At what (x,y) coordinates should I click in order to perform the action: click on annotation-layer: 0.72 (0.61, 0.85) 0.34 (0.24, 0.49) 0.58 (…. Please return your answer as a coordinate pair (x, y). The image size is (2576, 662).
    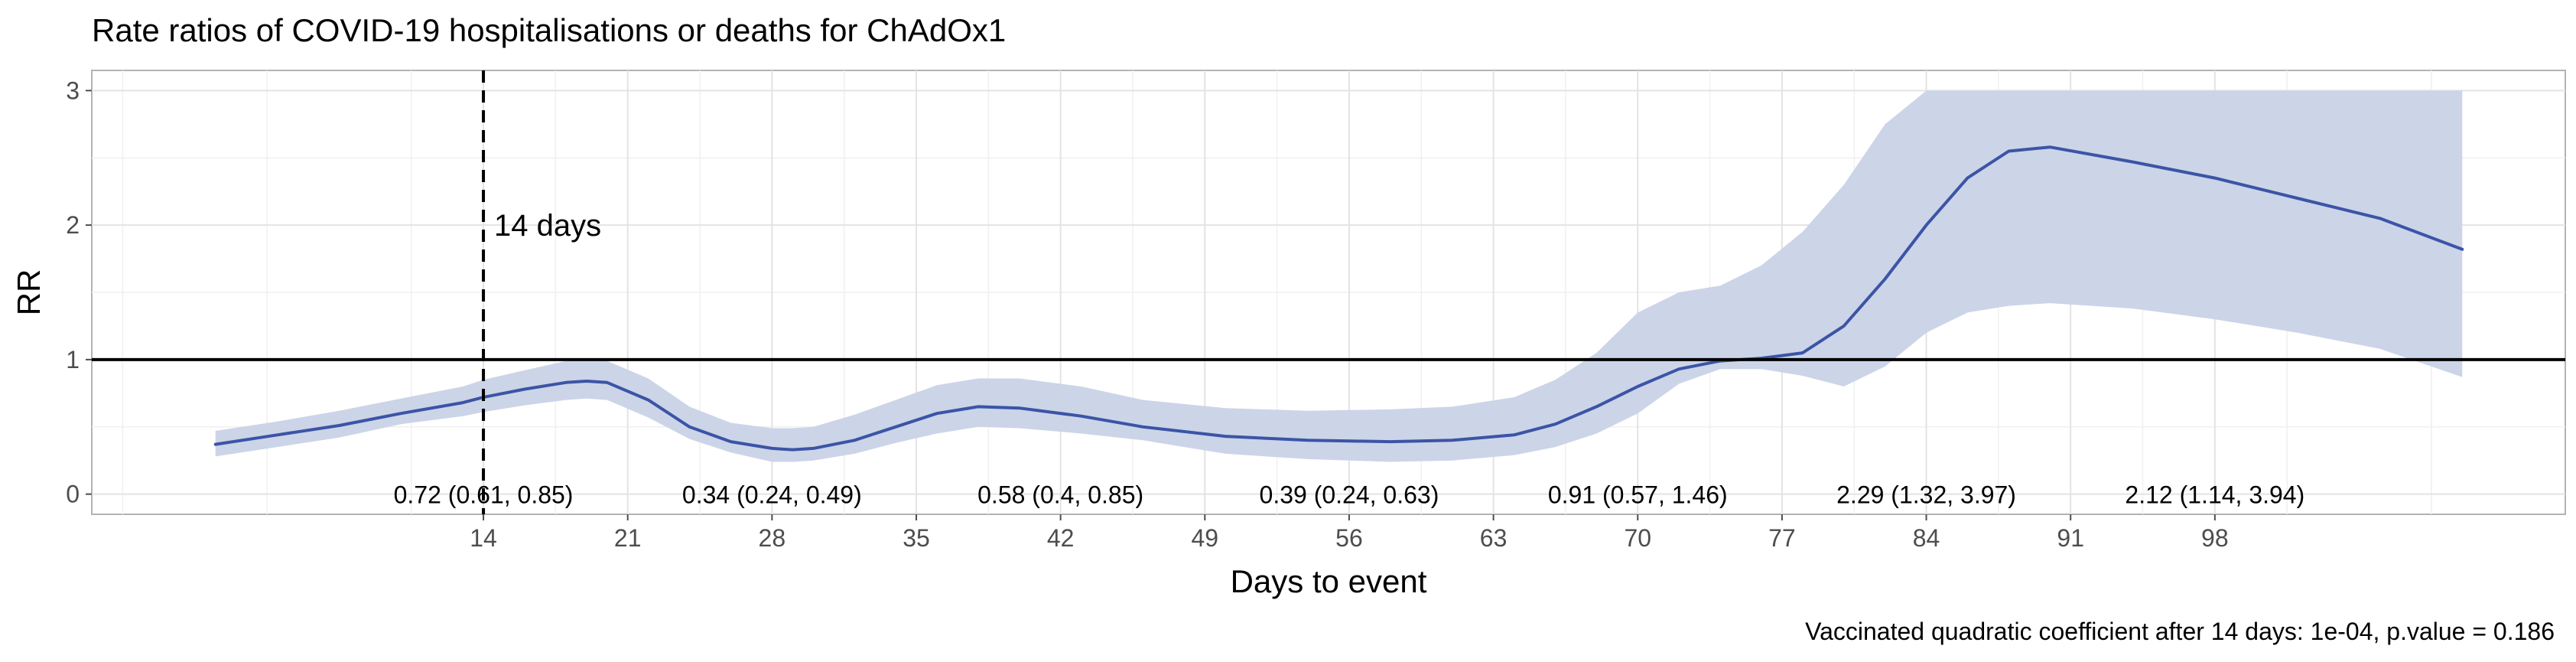
    Looking at the image, I should click on (1349, 495).